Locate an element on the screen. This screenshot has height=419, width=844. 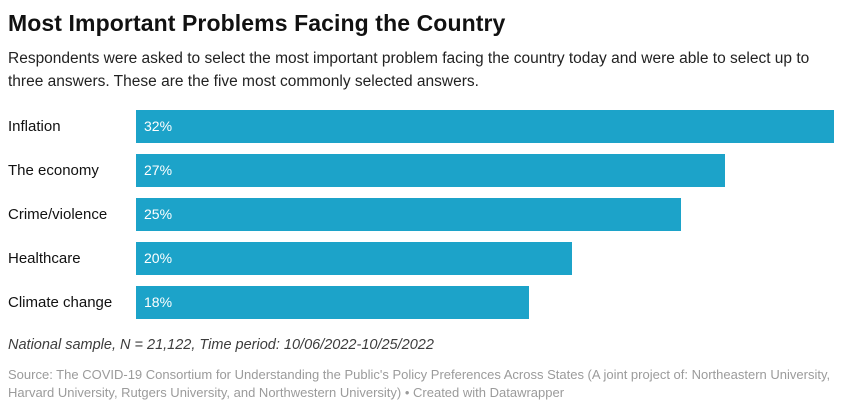
bar-track: 18% is located at coordinates (485, 302).